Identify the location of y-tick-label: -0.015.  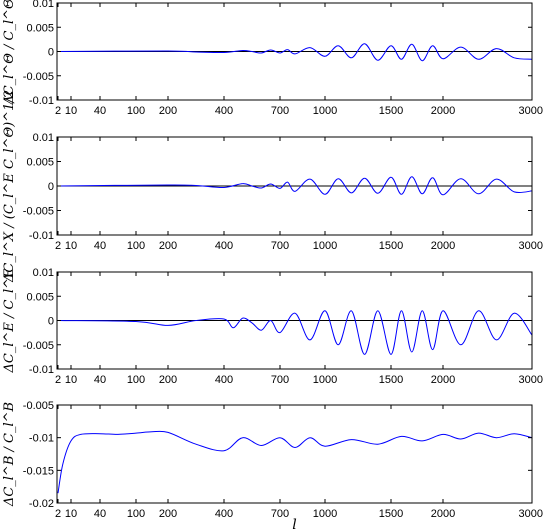
(38, 471).